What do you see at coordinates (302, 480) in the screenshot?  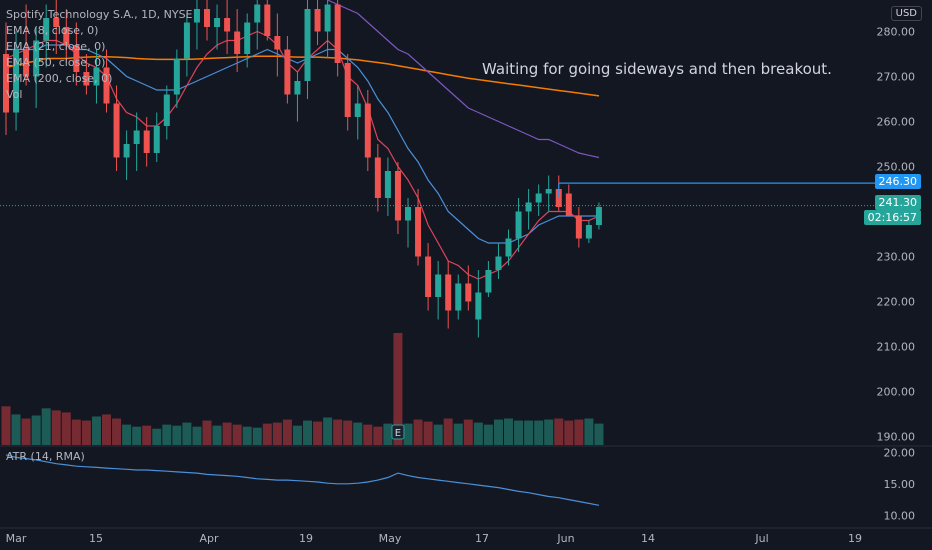 I see `atr-line` at bounding box center [302, 480].